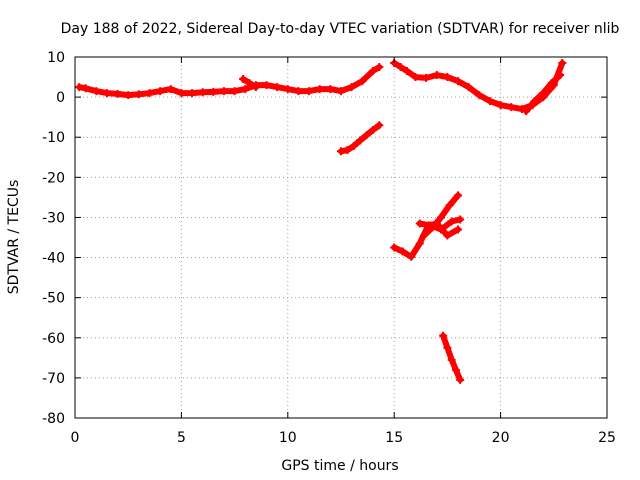  What do you see at coordinates (14, 237) in the screenshot?
I see `y-axis-label: SDTVAR / TECUs` at bounding box center [14, 237].